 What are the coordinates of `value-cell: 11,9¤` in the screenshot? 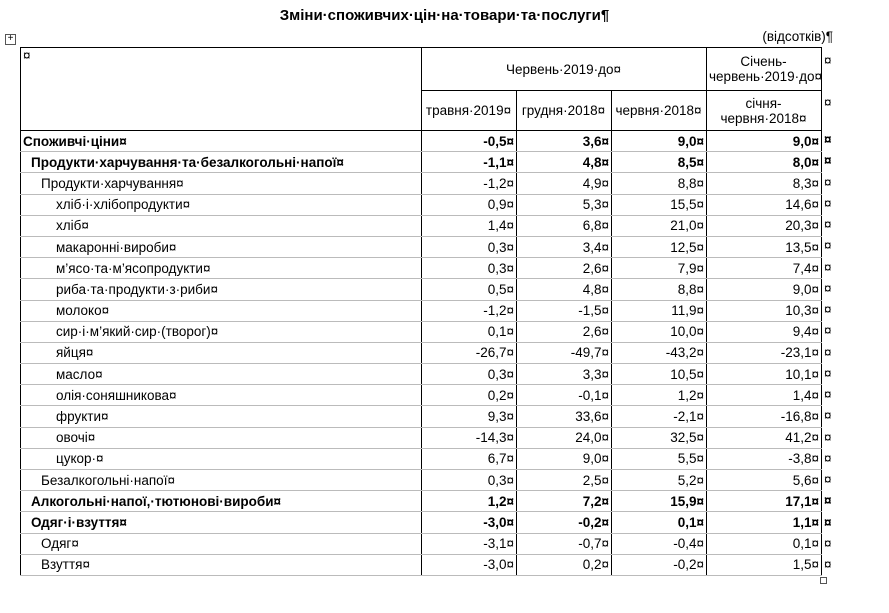 It's located at (659, 310).